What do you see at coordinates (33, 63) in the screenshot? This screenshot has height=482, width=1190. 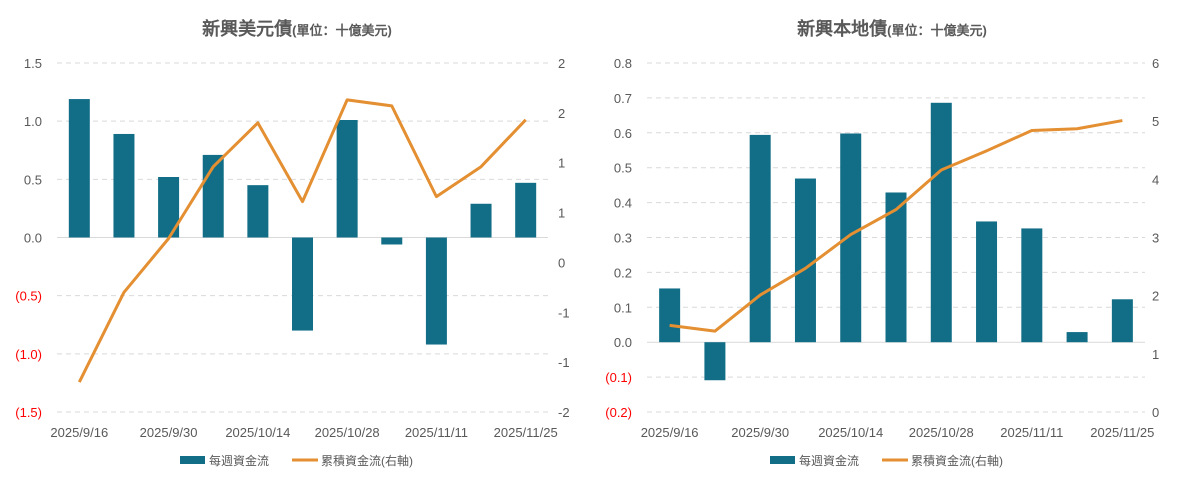 I see `left-axis-tick-label: 1.5` at bounding box center [33, 63].